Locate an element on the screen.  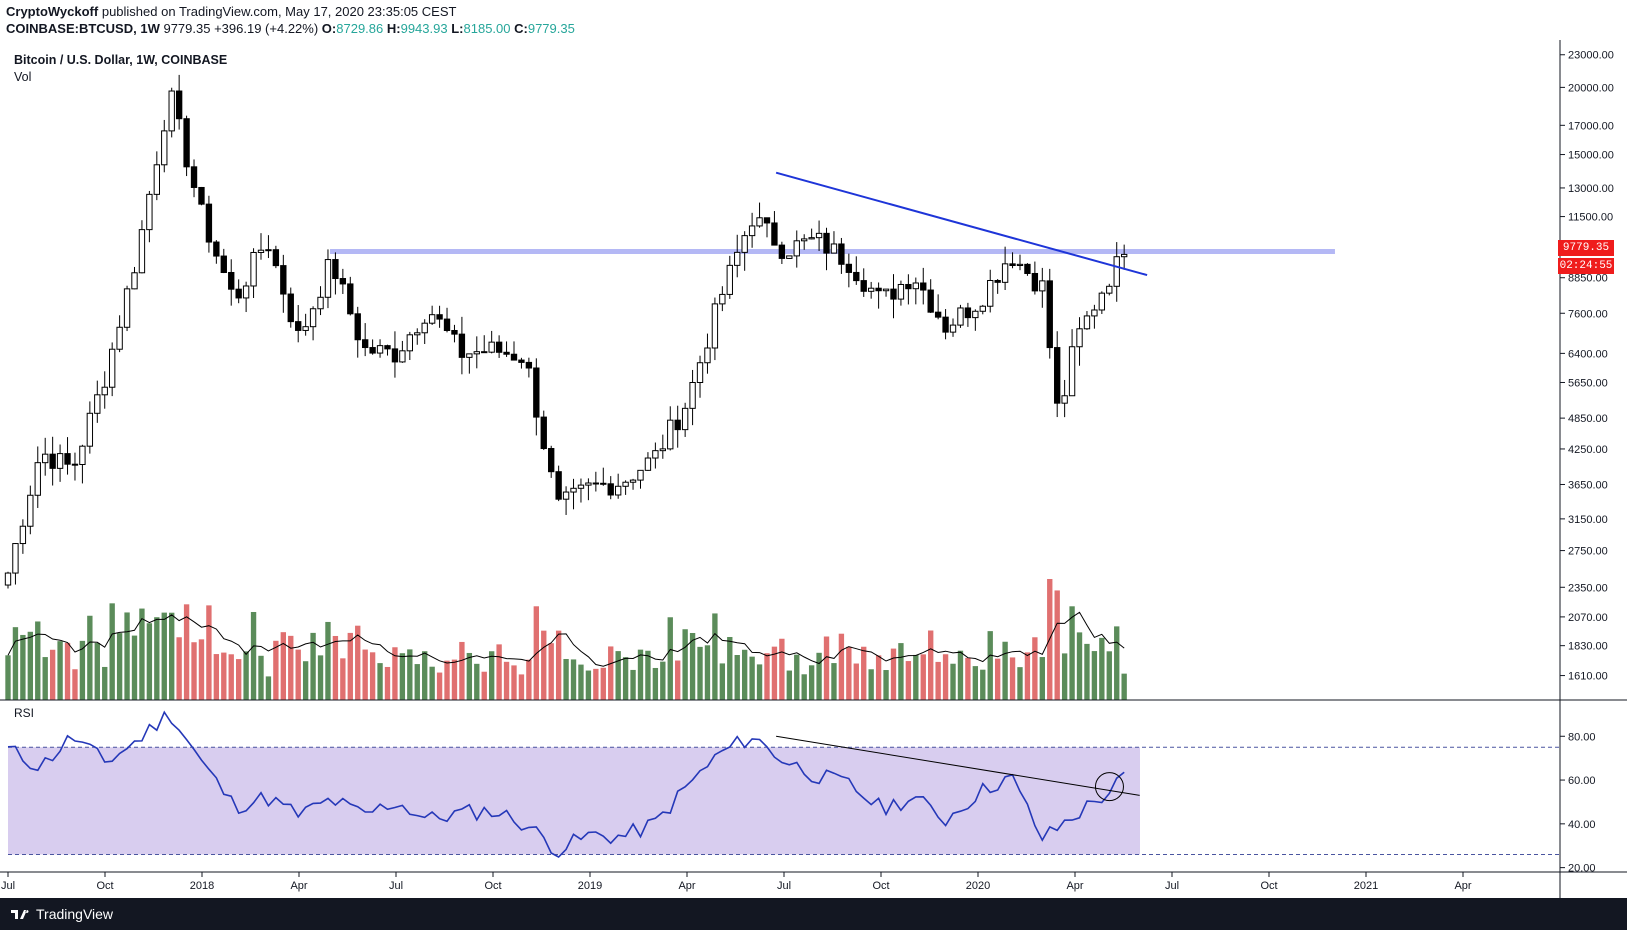
footer-brand: TradingView is located at coordinates (75, 914).